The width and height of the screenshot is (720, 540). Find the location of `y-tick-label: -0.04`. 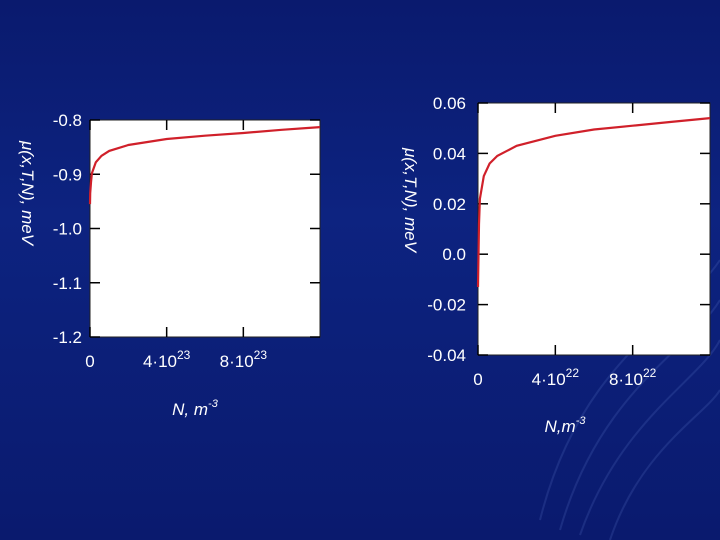

y-tick-label: -0.04 is located at coordinates (446, 355).